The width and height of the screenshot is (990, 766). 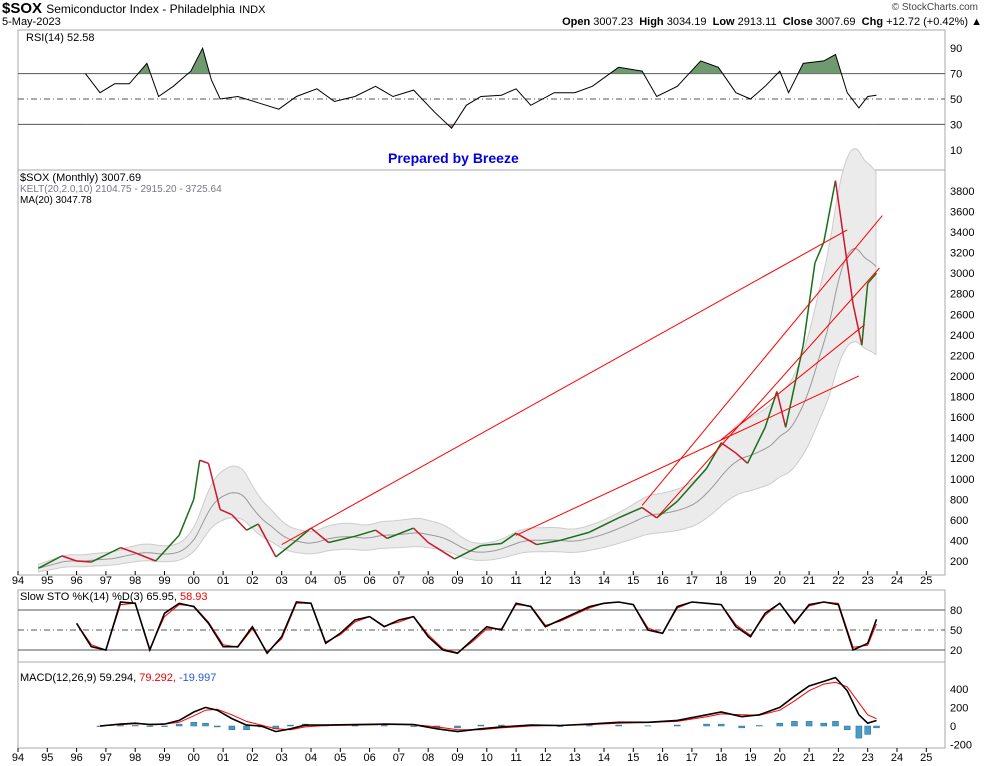 What do you see at coordinates (488, 706) in the screenshot?
I see `macd-signal-line` at bounding box center [488, 706].